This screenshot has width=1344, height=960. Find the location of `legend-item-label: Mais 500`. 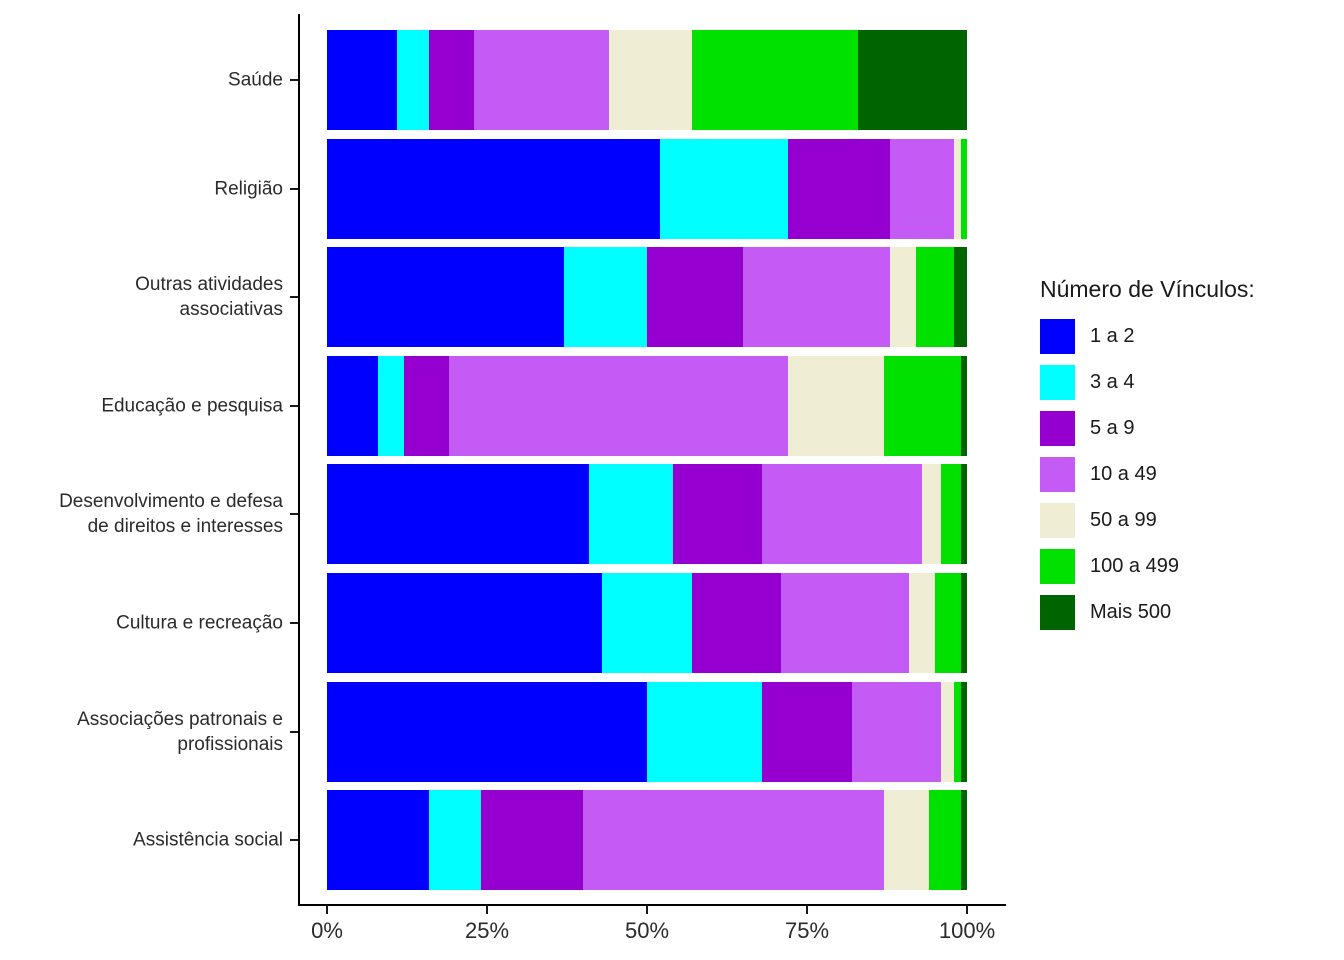

legend-item-label: Mais 500 is located at coordinates (1131, 612).